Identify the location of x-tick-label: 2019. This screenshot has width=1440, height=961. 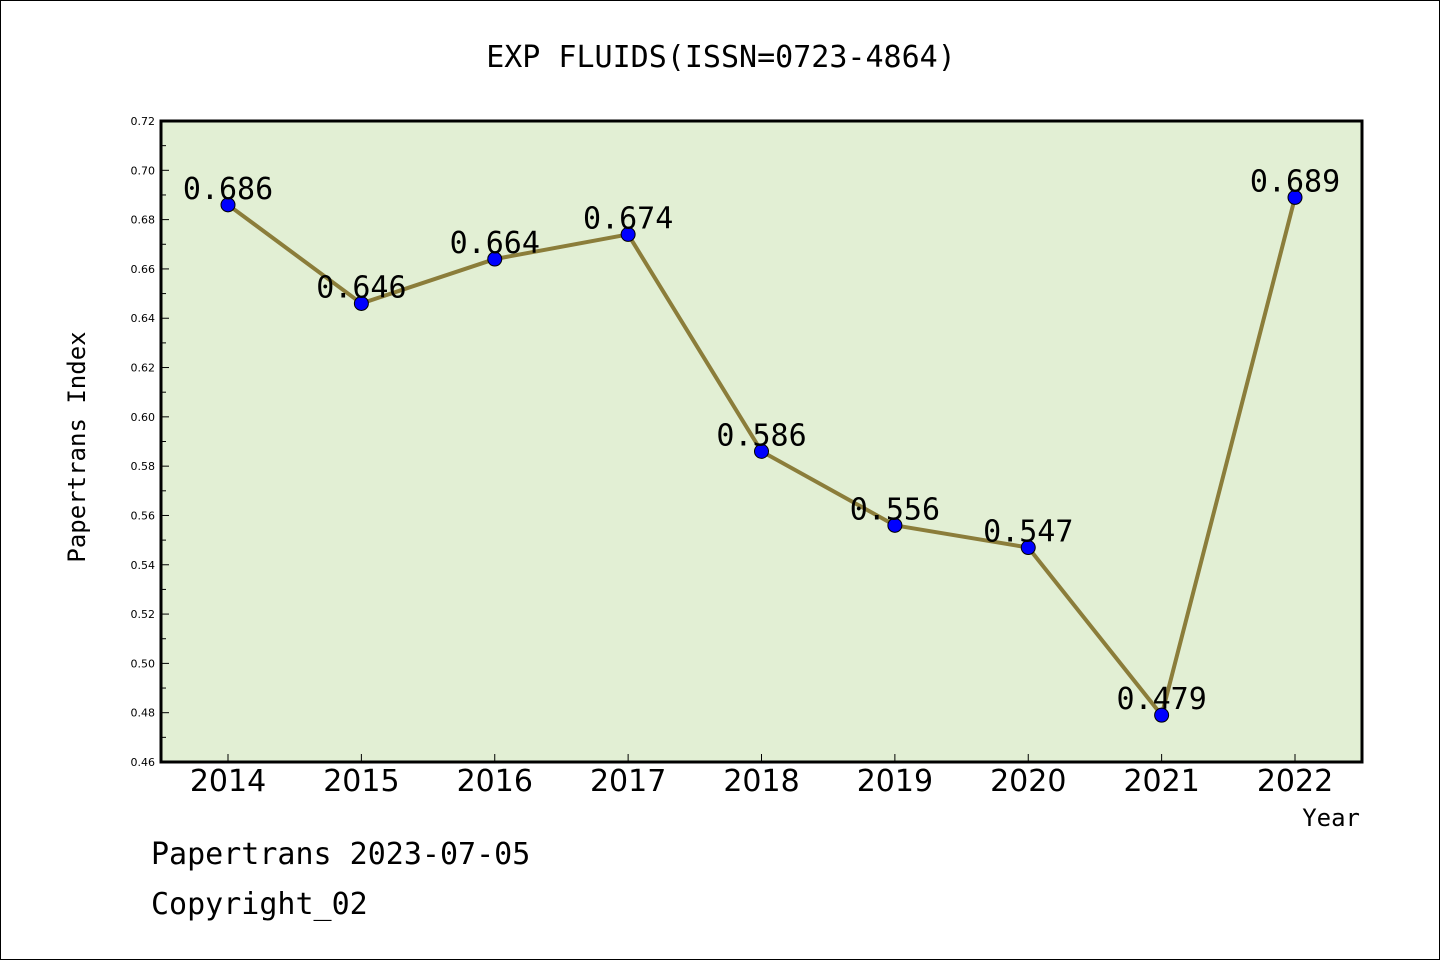
(895, 781).